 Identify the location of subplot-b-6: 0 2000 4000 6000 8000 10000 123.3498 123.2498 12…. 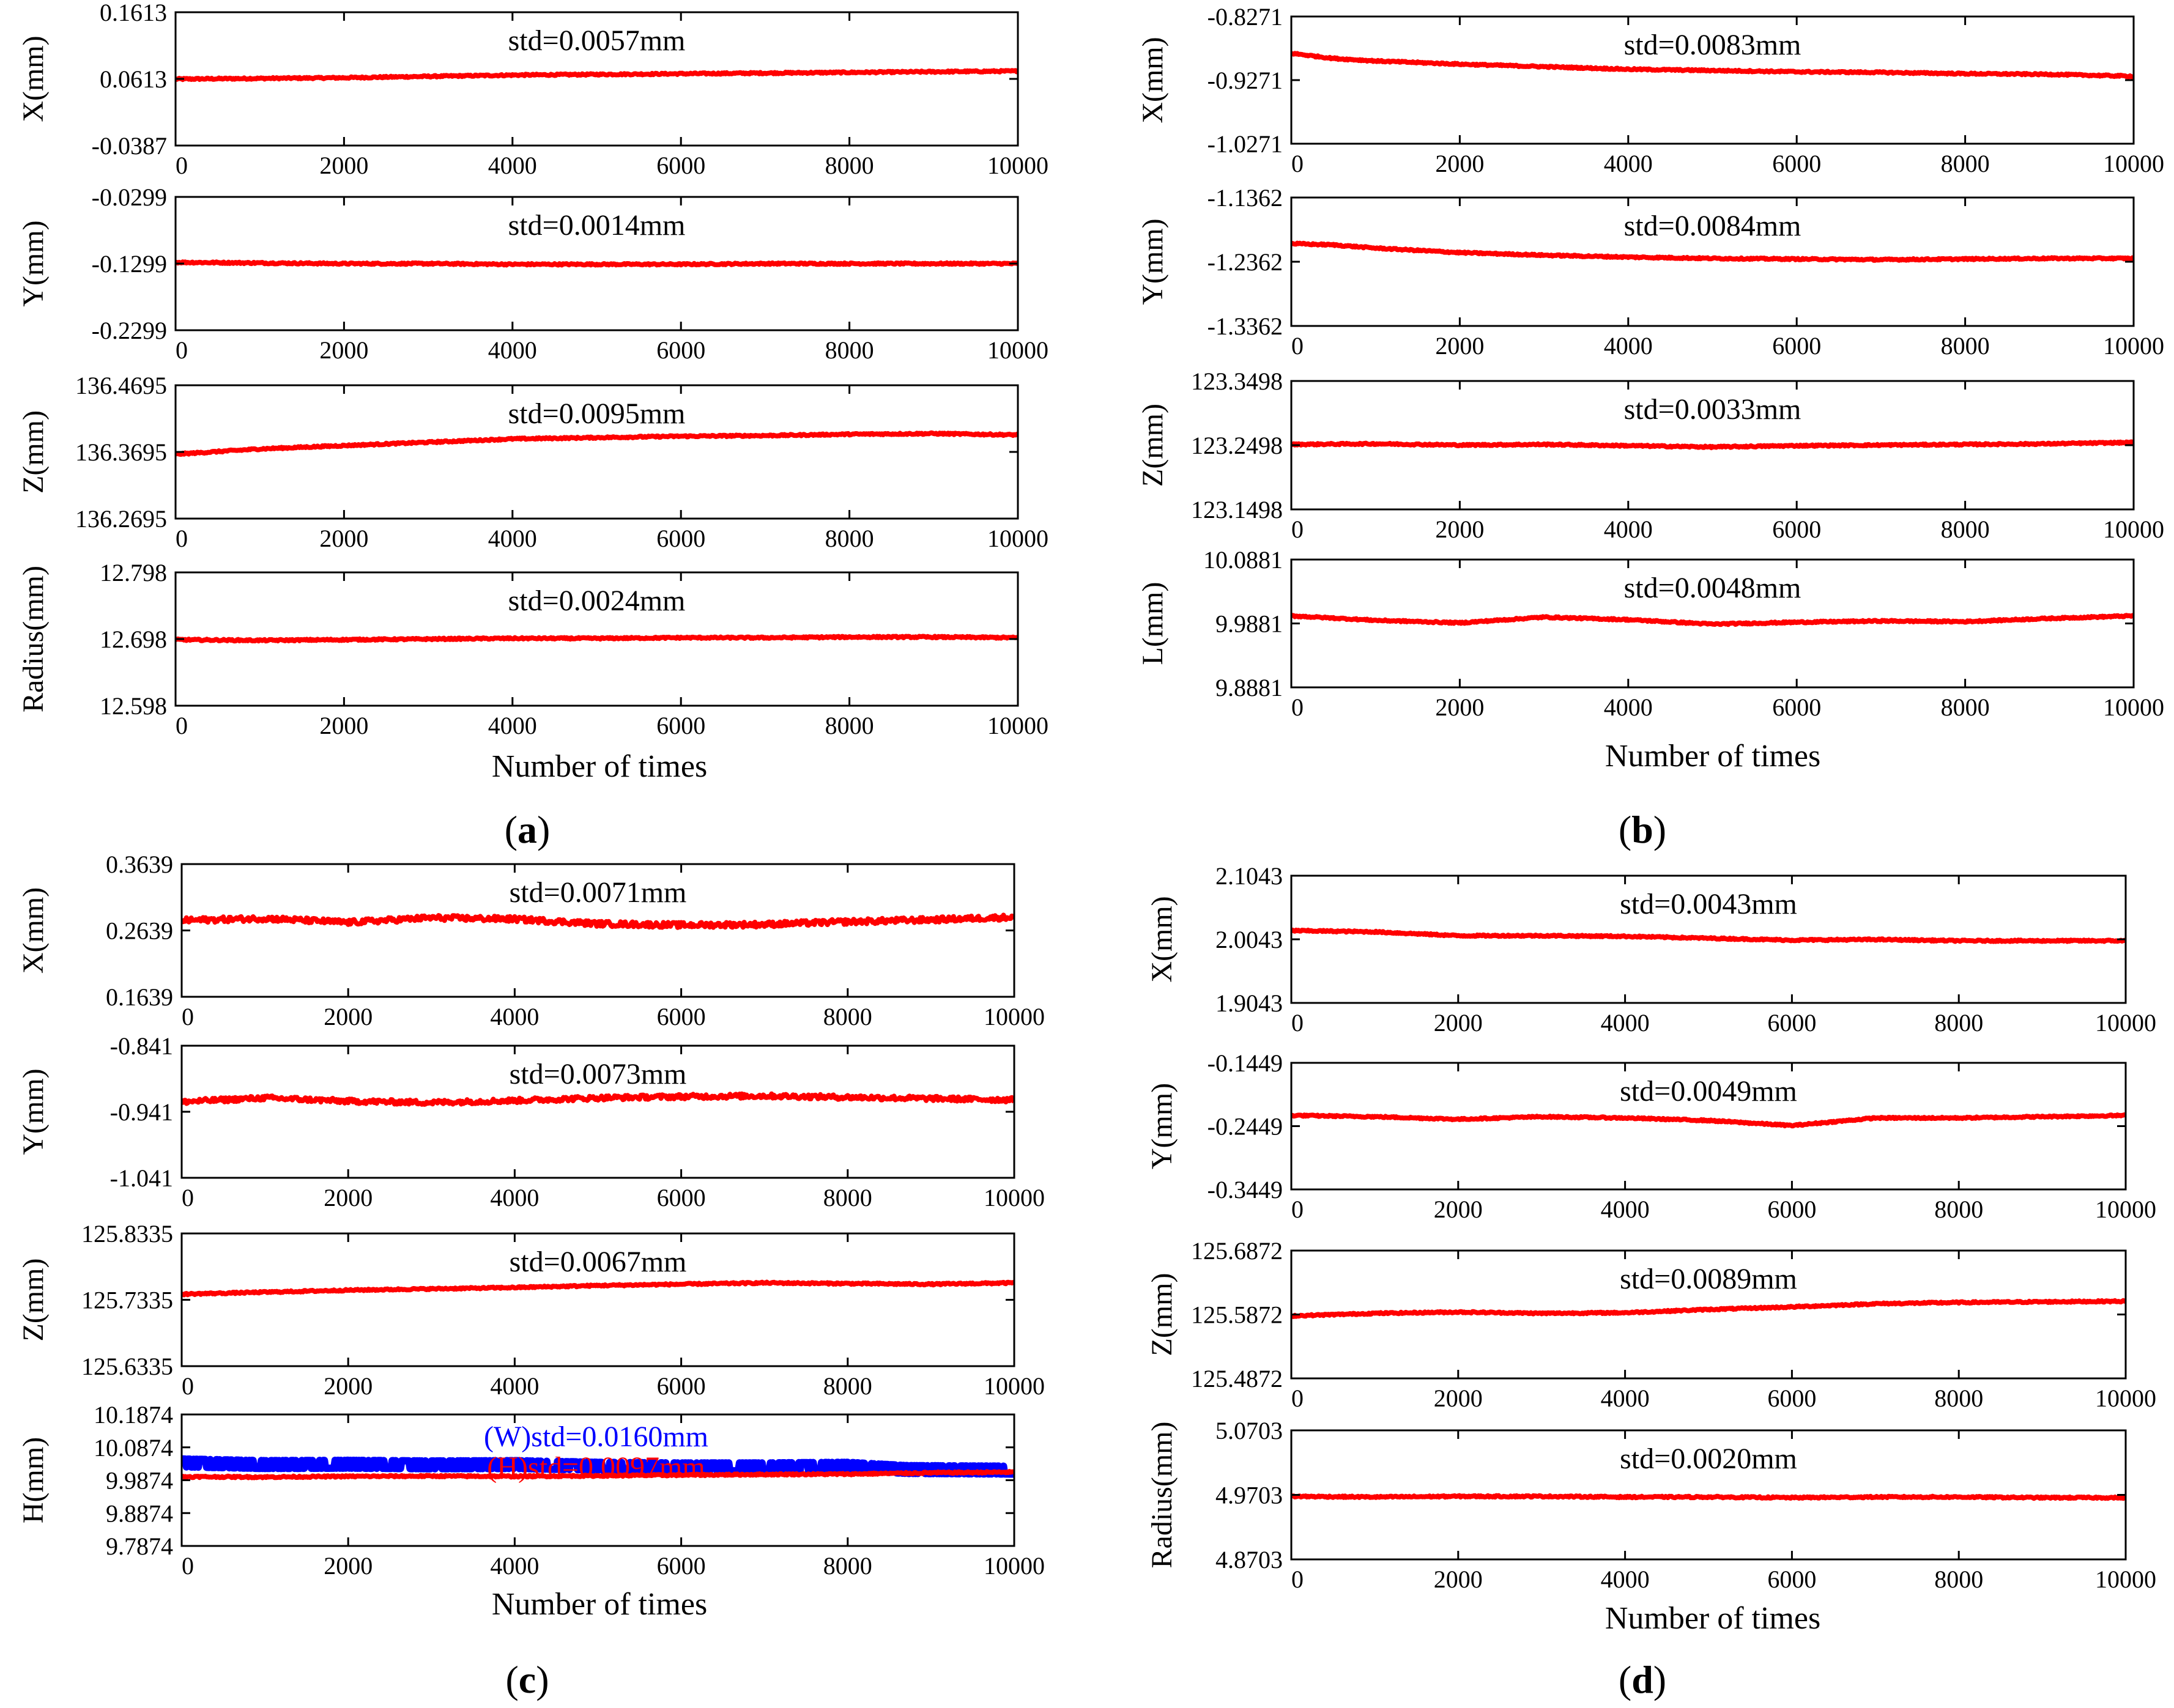
(1650, 455).